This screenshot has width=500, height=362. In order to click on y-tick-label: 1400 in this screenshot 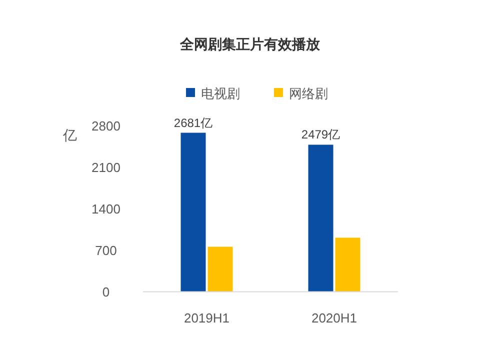, I will do `click(106, 209)`.